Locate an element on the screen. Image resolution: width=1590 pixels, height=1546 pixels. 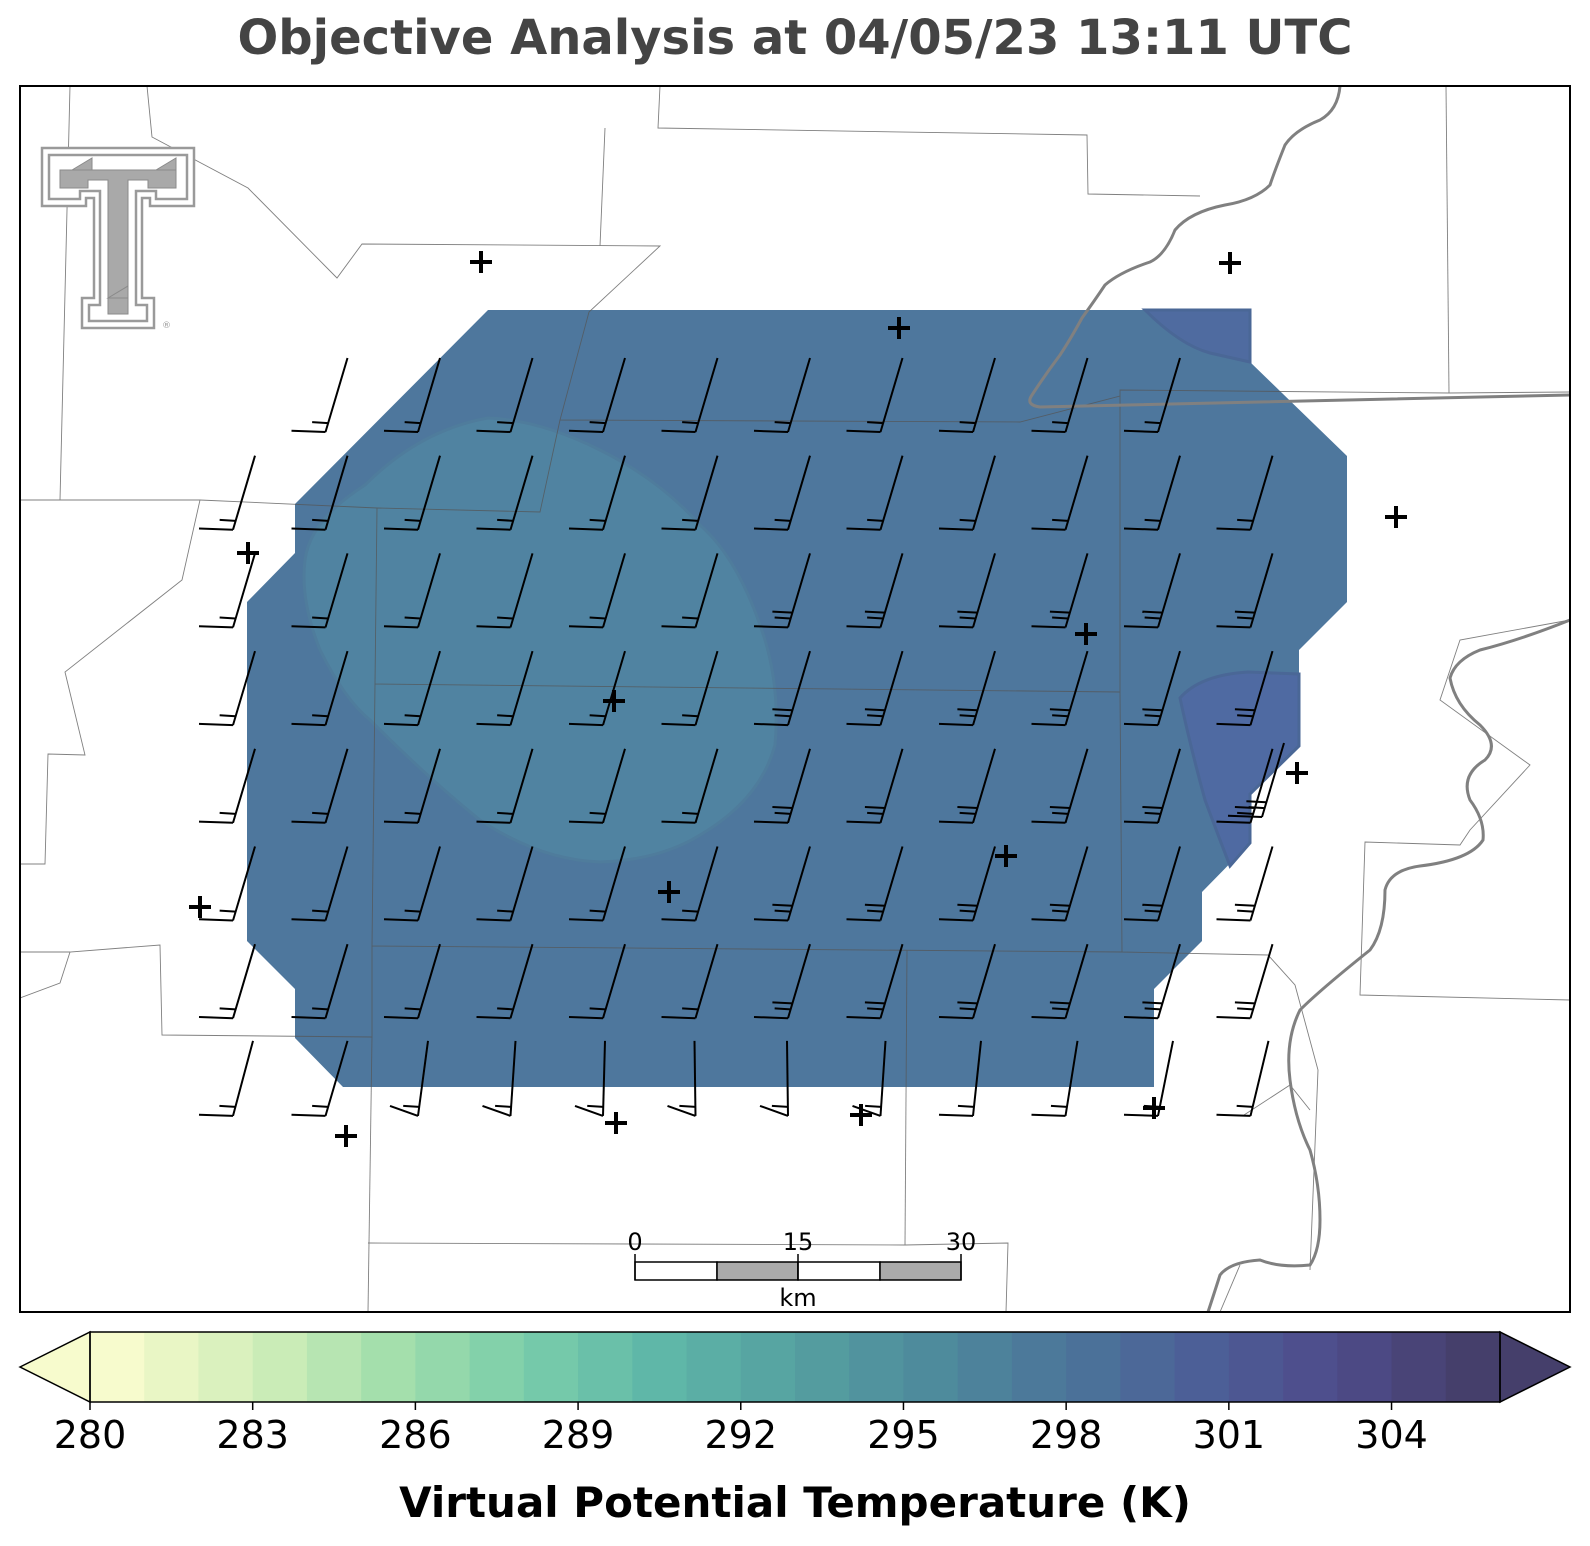
colorbar-label: Virtual Potential Temperature (K) is located at coordinates (795, 1502).